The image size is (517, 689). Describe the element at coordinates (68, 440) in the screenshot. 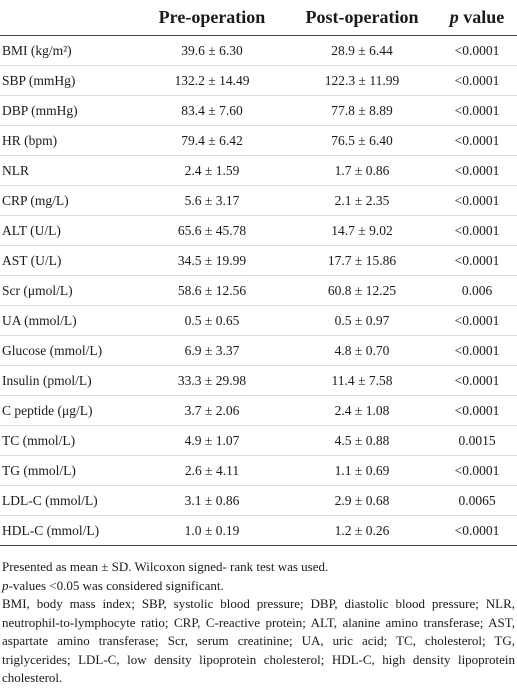

I see `row-label: TC (mmol/L)` at that location.